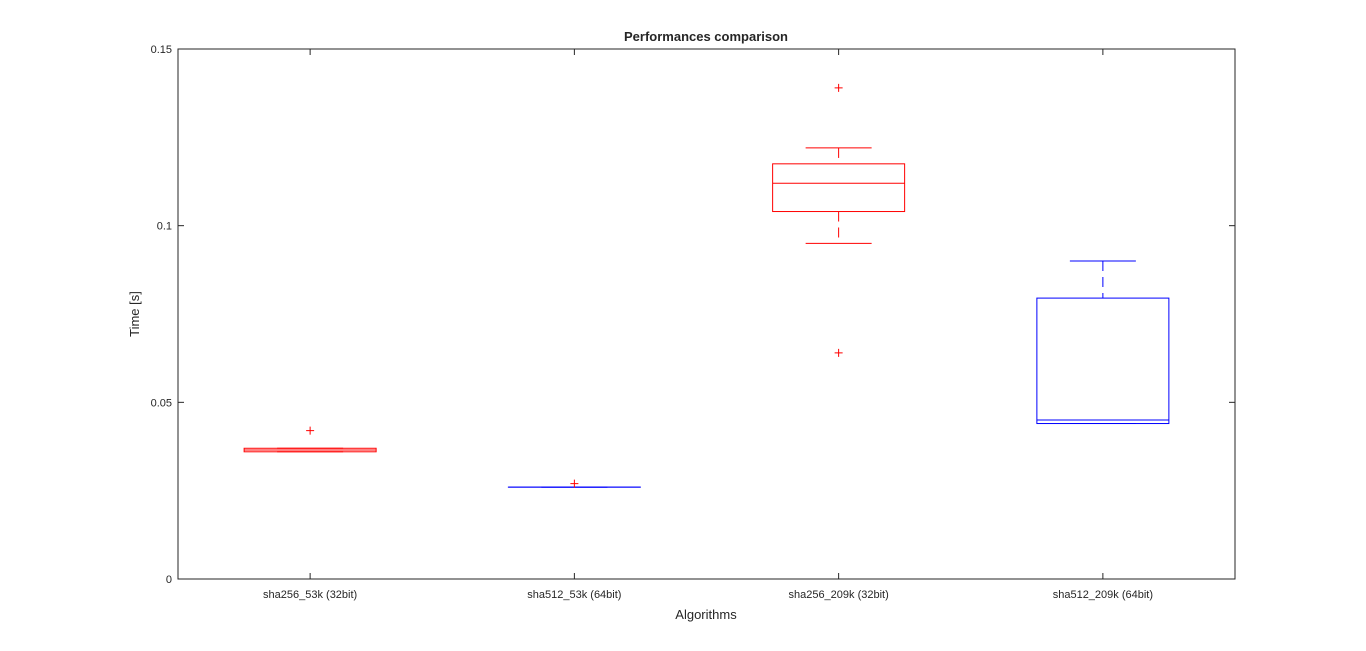 The height and width of the screenshot is (651, 1366). I want to click on chart-title: Performances comparison, so click(706, 36).